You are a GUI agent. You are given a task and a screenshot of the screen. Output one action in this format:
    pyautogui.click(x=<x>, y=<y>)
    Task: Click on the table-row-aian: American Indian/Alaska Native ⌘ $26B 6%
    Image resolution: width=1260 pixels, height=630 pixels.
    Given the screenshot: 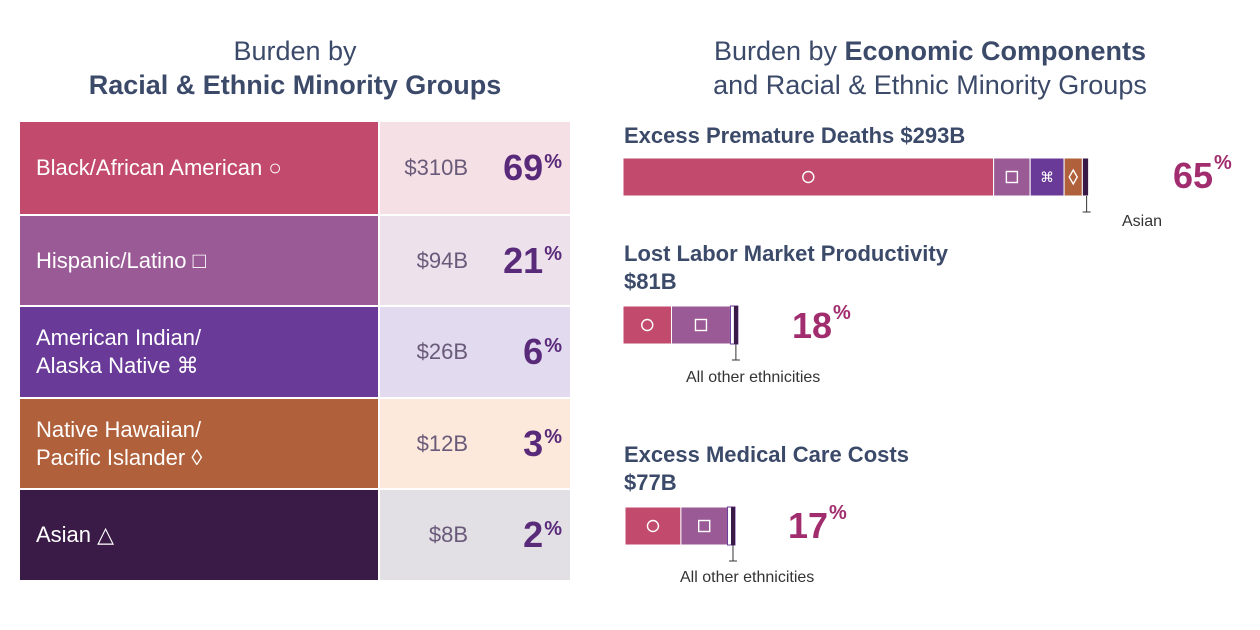 What is the action you would take?
    pyautogui.click(x=295, y=352)
    